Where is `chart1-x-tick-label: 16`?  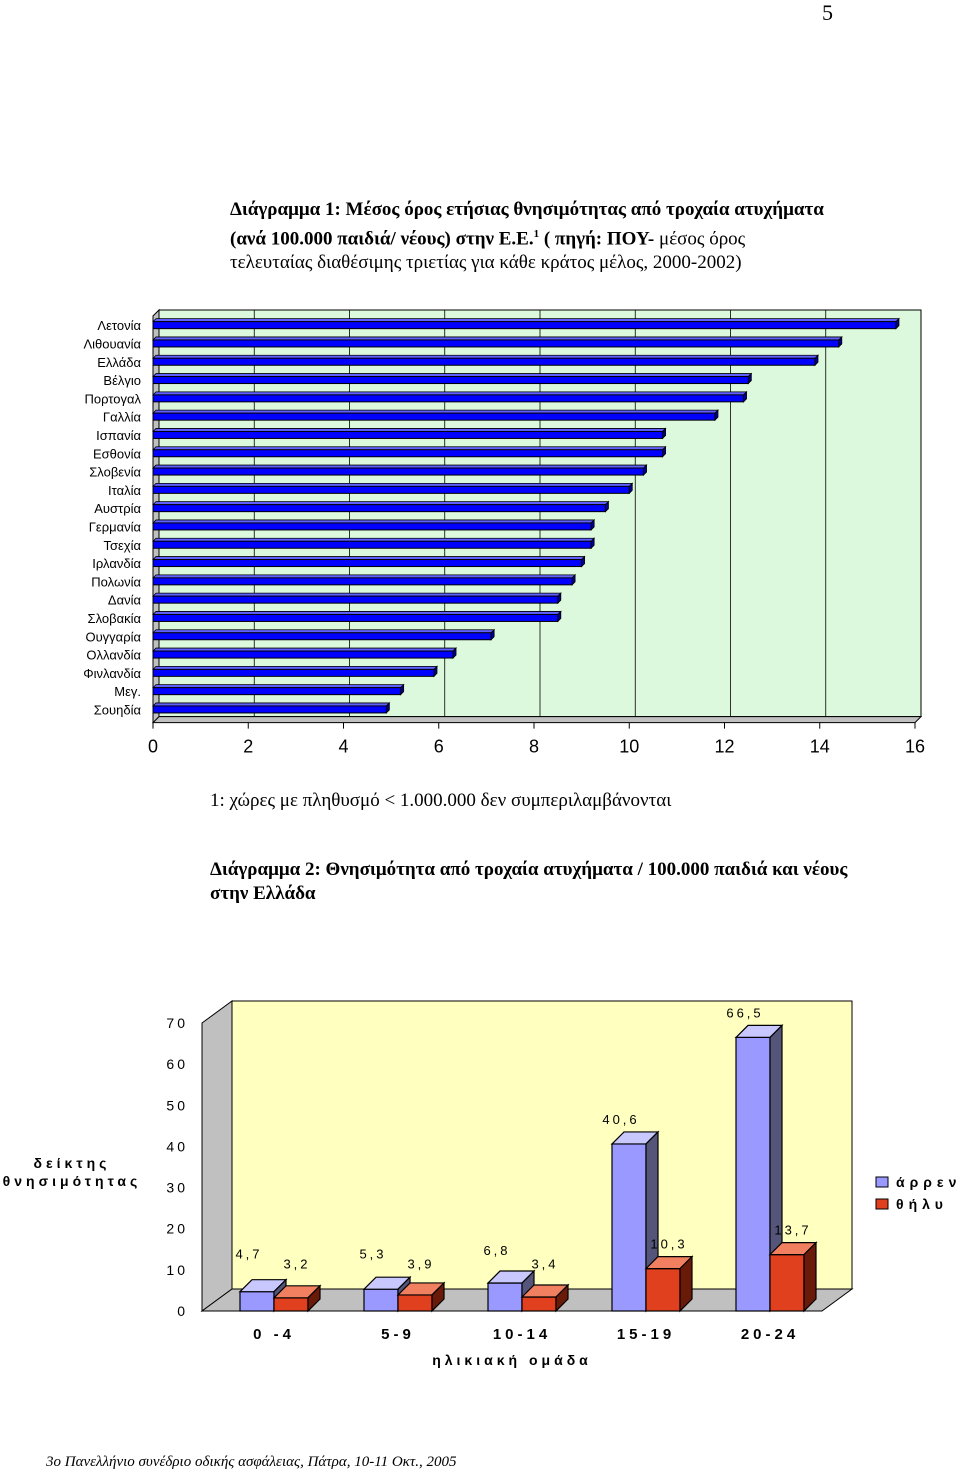
chart1-x-tick-label: 16 is located at coordinates (915, 747).